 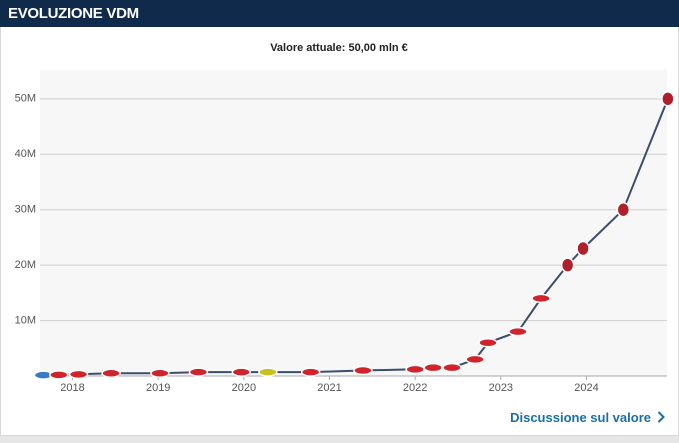 I want to click on chart-subtitle: Valore attuale: 50,00 mln €, so click(x=339, y=48).